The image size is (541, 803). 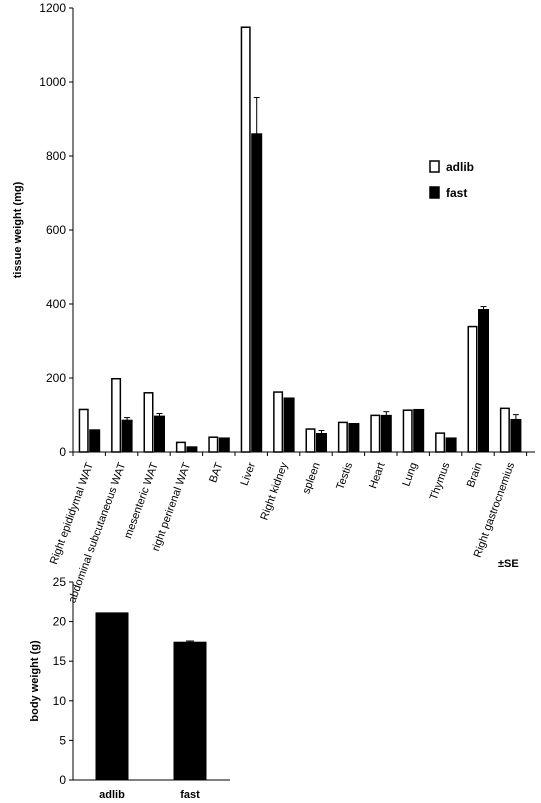 What do you see at coordinates (516, 435) in the screenshot?
I see `bar-fast-right-gastrocnemius` at bounding box center [516, 435].